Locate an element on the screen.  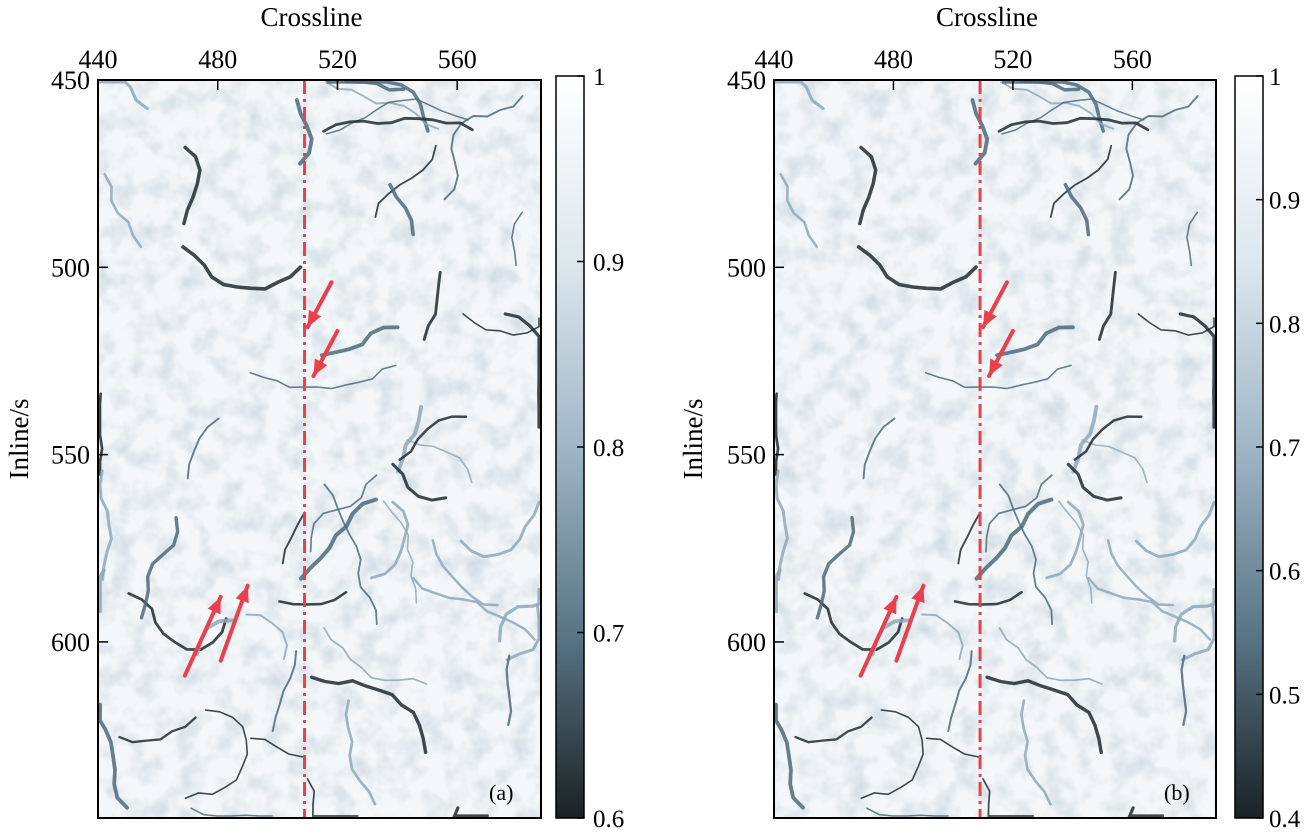
x-tick-label: 560 is located at coordinates (457, 59).